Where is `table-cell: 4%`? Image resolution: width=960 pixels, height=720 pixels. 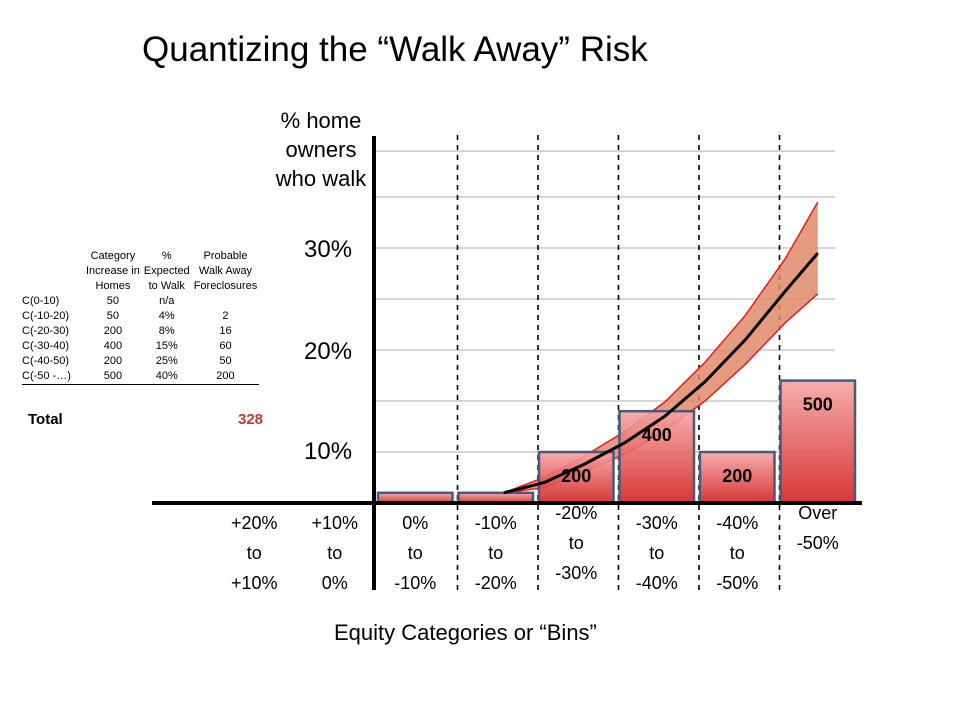 table-cell: 4% is located at coordinates (166, 316).